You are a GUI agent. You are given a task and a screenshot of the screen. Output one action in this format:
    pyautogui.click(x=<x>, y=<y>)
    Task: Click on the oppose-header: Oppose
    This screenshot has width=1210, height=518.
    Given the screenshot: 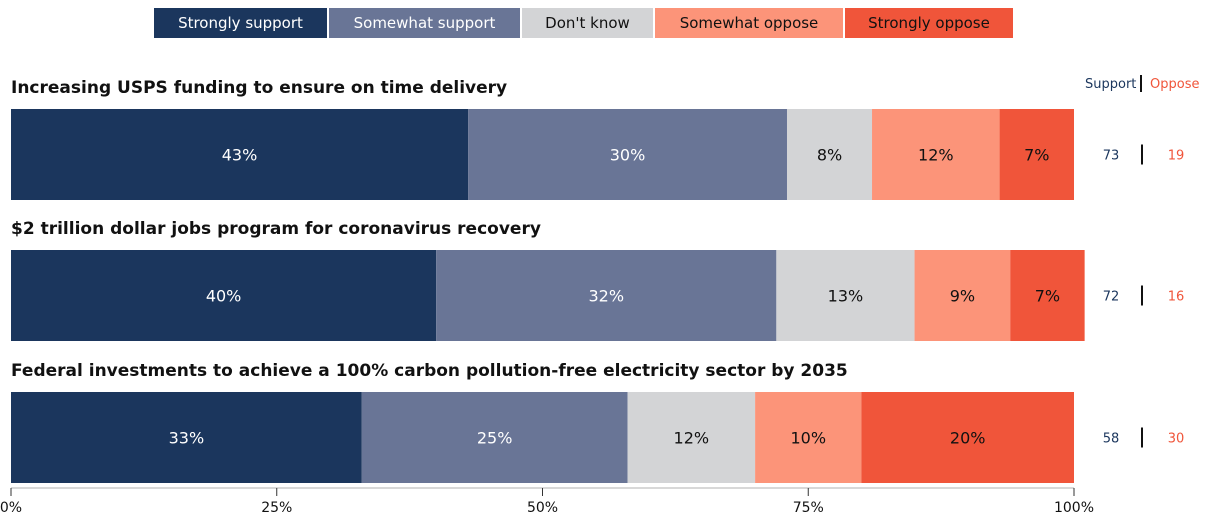 What is the action you would take?
    pyautogui.click(x=1175, y=84)
    